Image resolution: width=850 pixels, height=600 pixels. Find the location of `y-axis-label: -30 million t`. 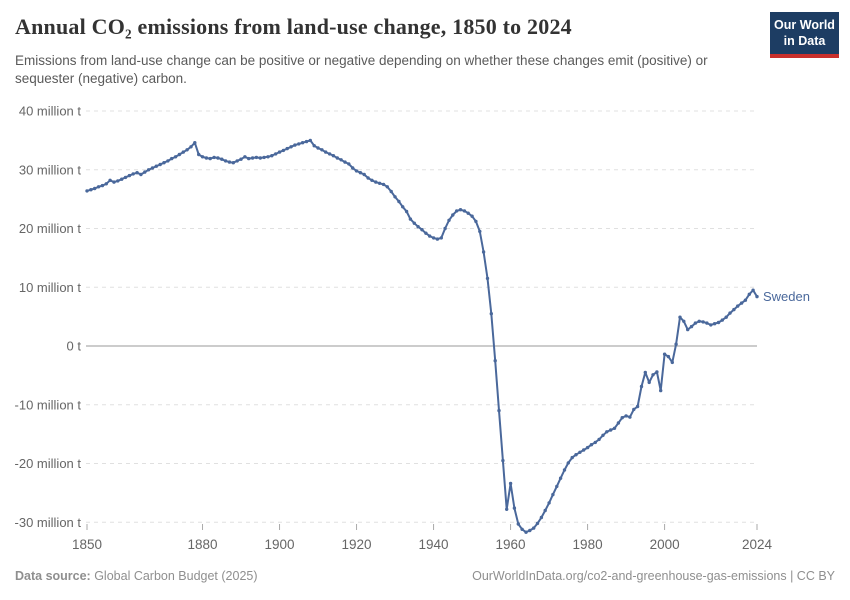

y-axis-label: -30 million t is located at coordinates (48, 522).